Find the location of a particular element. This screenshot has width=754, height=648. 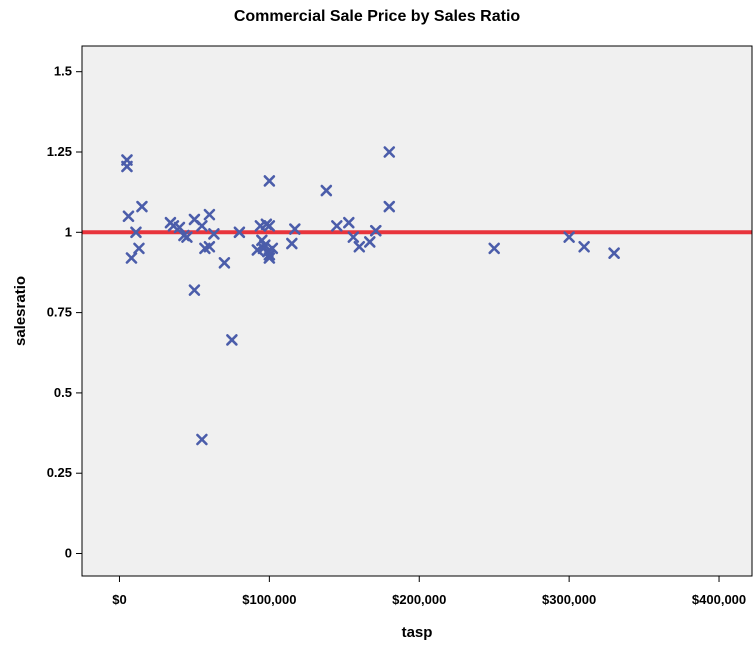

x-tick-label: $300,000 is located at coordinates (569, 599).